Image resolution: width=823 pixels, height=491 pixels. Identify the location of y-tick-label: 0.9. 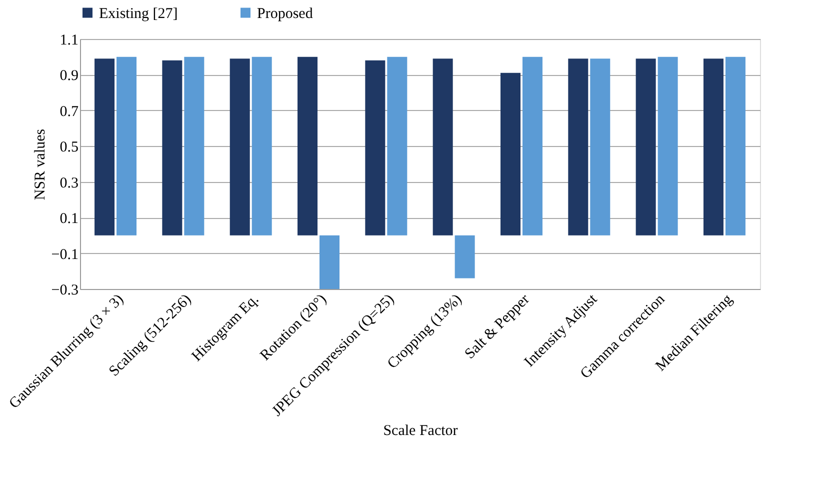
(69, 76).